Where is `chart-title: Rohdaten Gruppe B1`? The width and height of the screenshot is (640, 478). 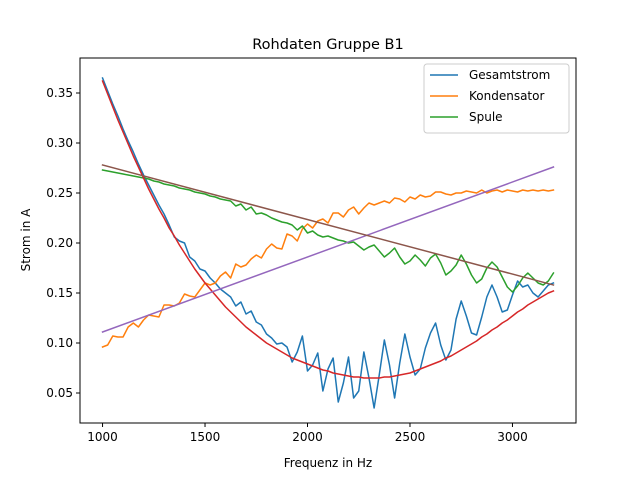
chart-title: Rohdaten Gruppe B1 is located at coordinates (327, 45).